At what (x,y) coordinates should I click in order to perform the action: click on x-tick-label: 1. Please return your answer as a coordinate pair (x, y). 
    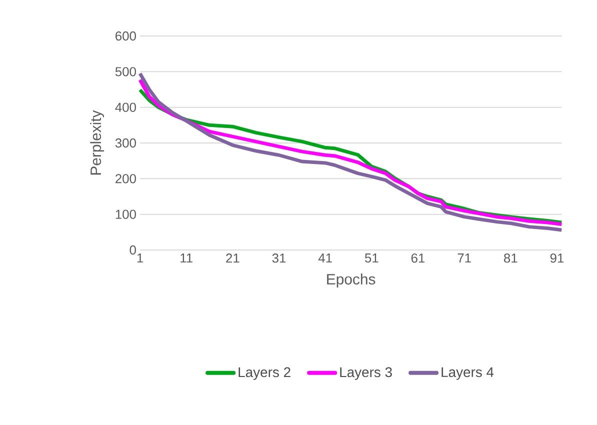
    Looking at the image, I should click on (140, 258).